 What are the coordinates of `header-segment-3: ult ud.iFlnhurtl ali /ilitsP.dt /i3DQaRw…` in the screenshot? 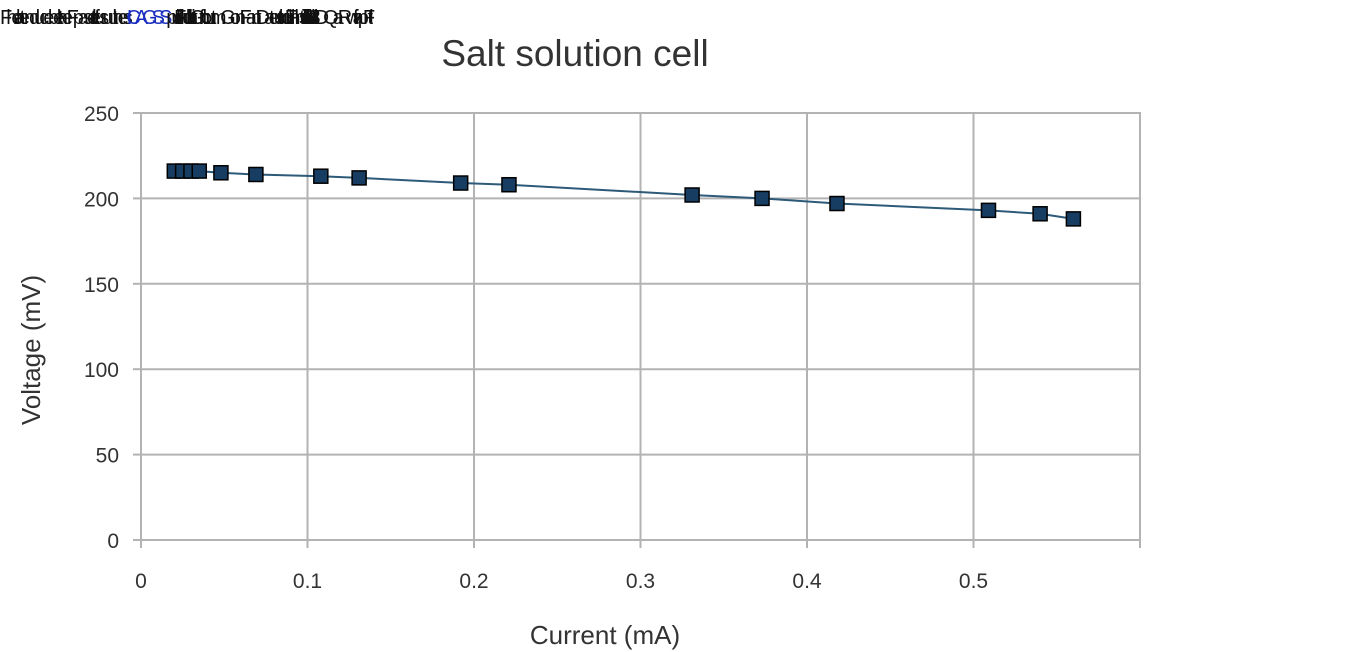 It's located at (323, 18).